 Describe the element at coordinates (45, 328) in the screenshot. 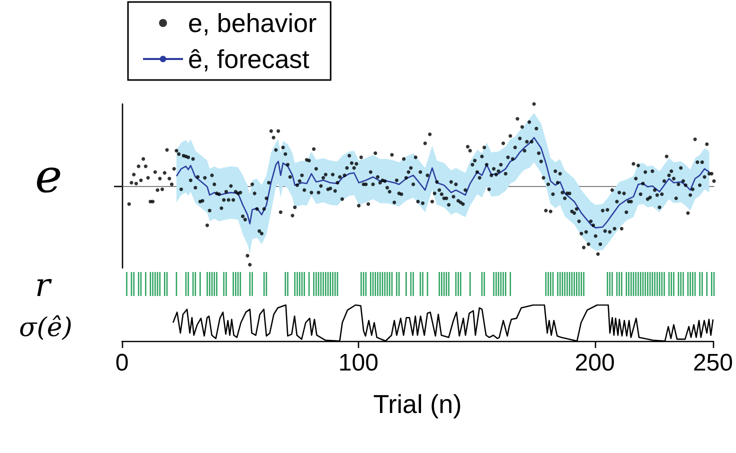

I see `y-axis-title: σ(ê)` at that location.